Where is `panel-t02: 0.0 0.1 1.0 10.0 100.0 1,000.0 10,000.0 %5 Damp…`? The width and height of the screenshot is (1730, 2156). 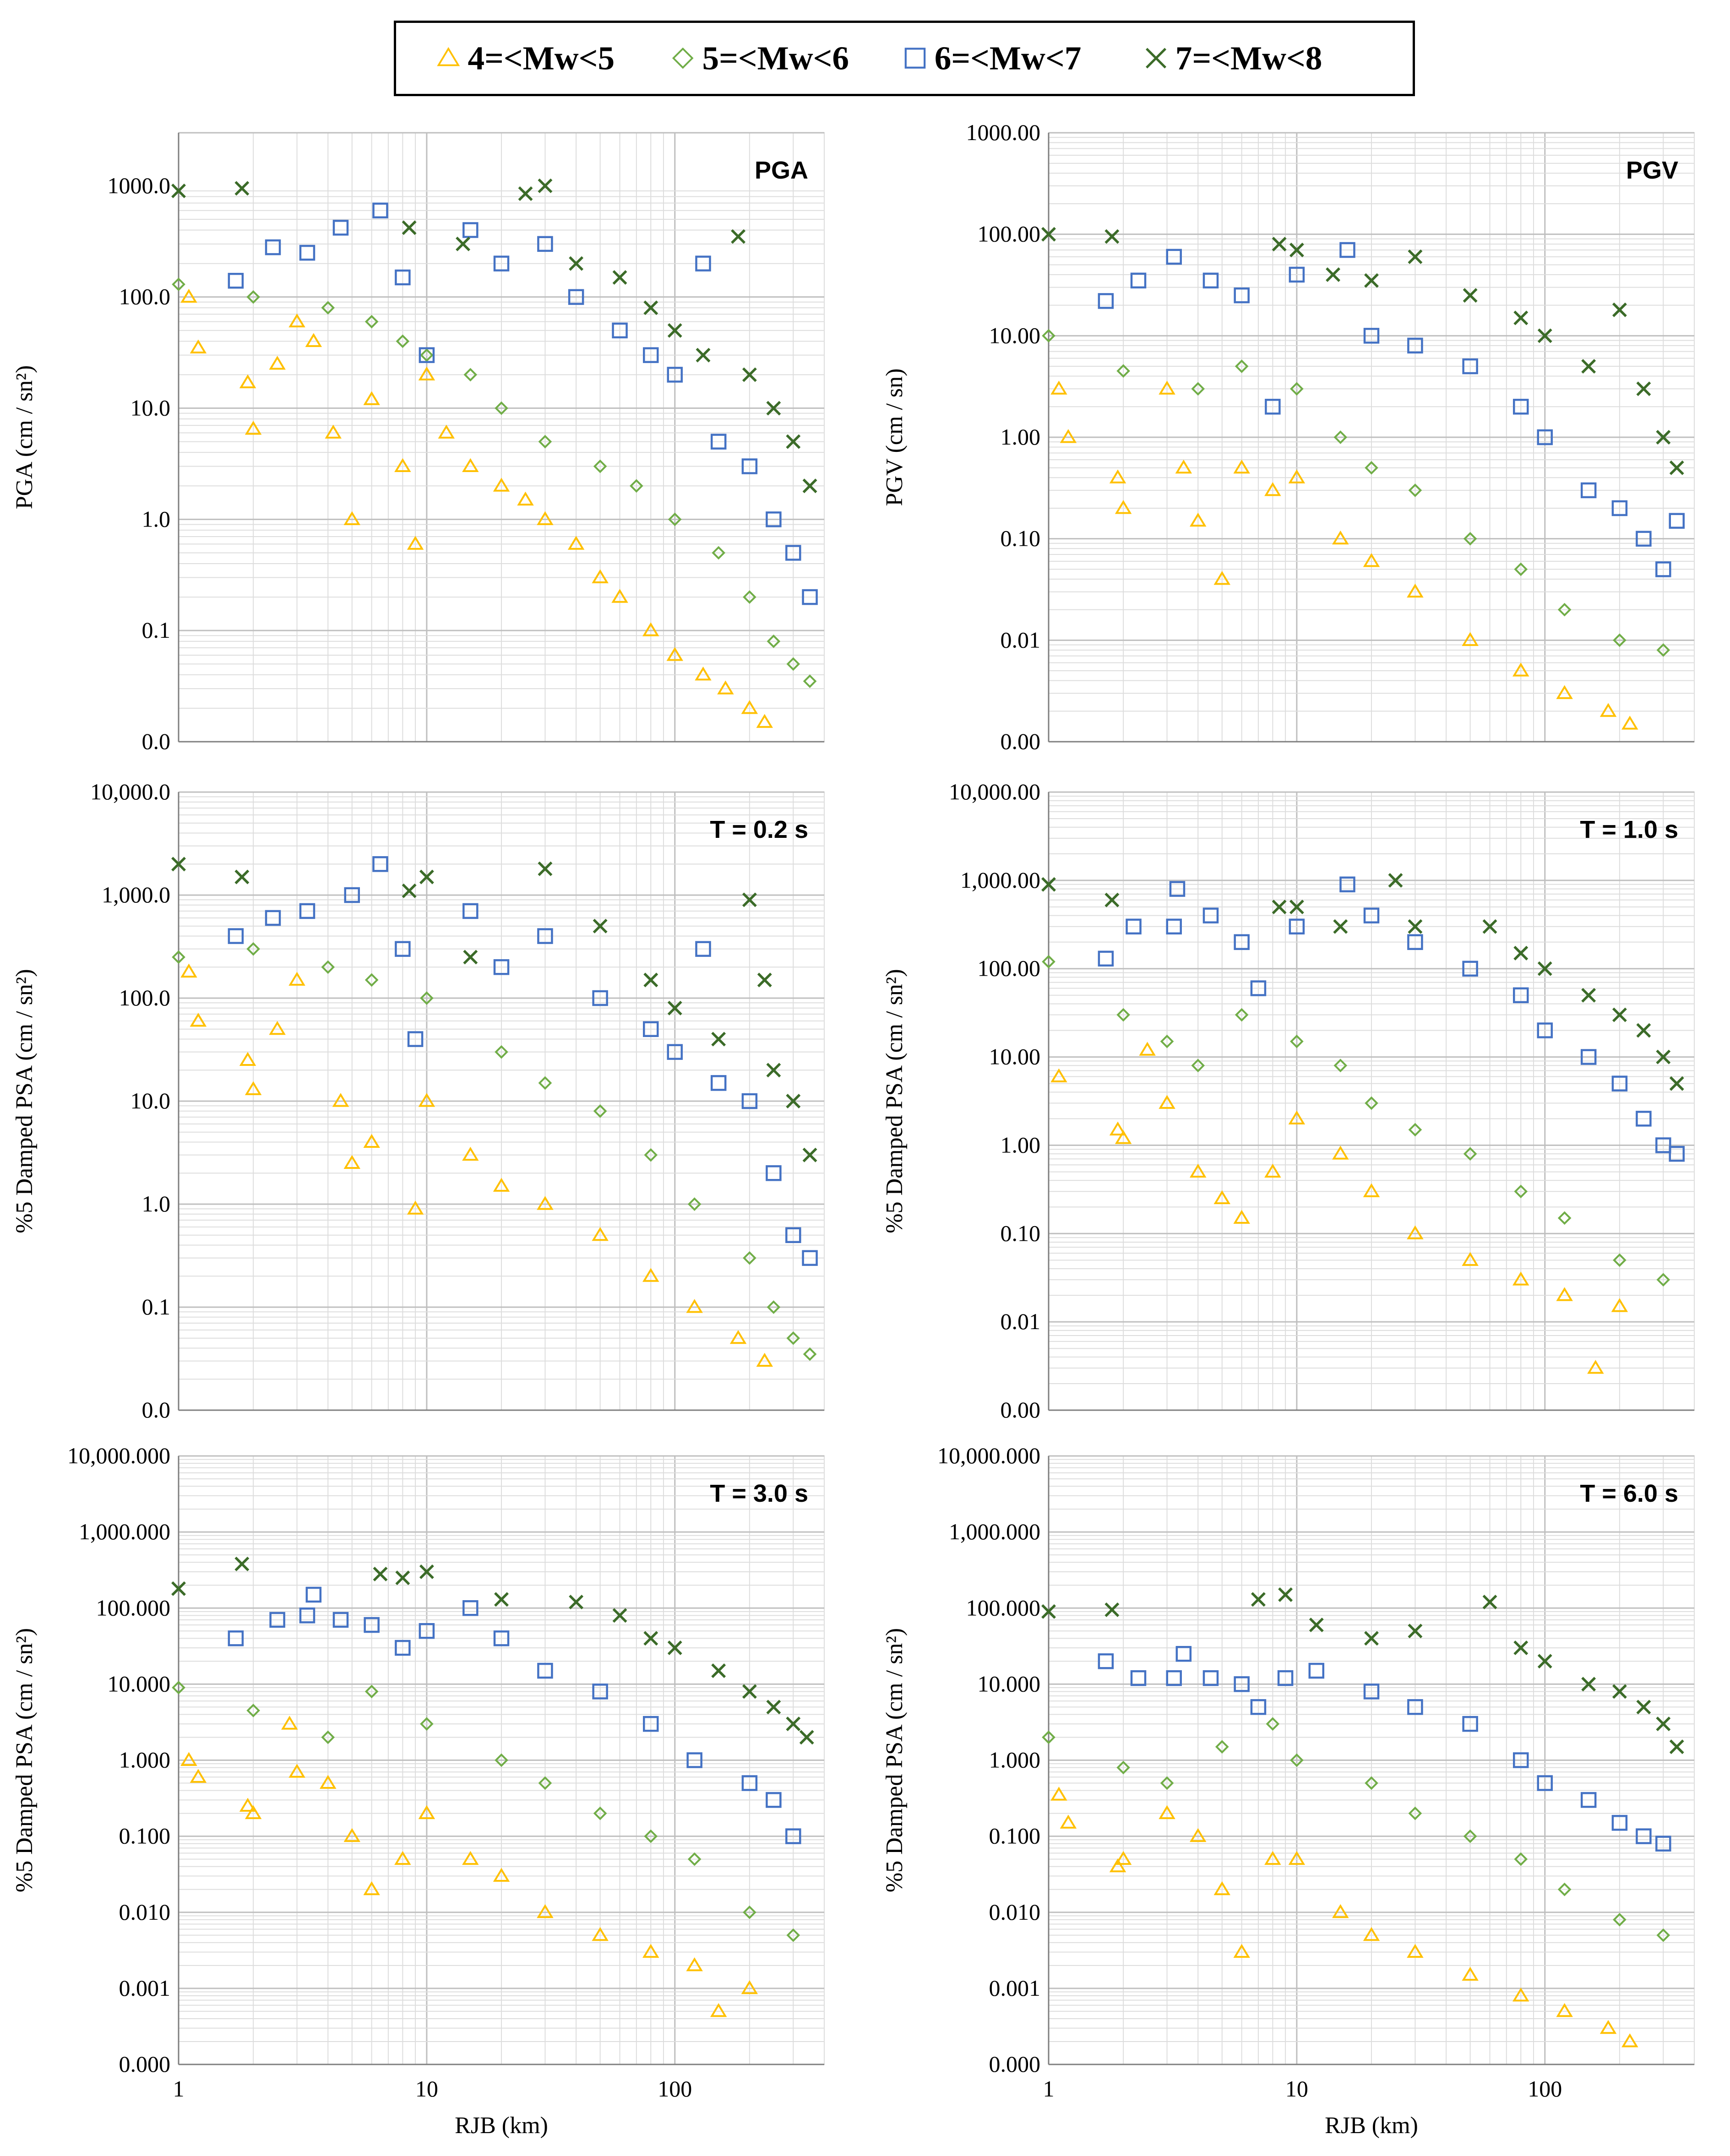 panel-t02: 0.0 0.1 1.0 10.0 100.0 1,000.0 10,000.0 %5 Damp… is located at coordinates (428, 1103).